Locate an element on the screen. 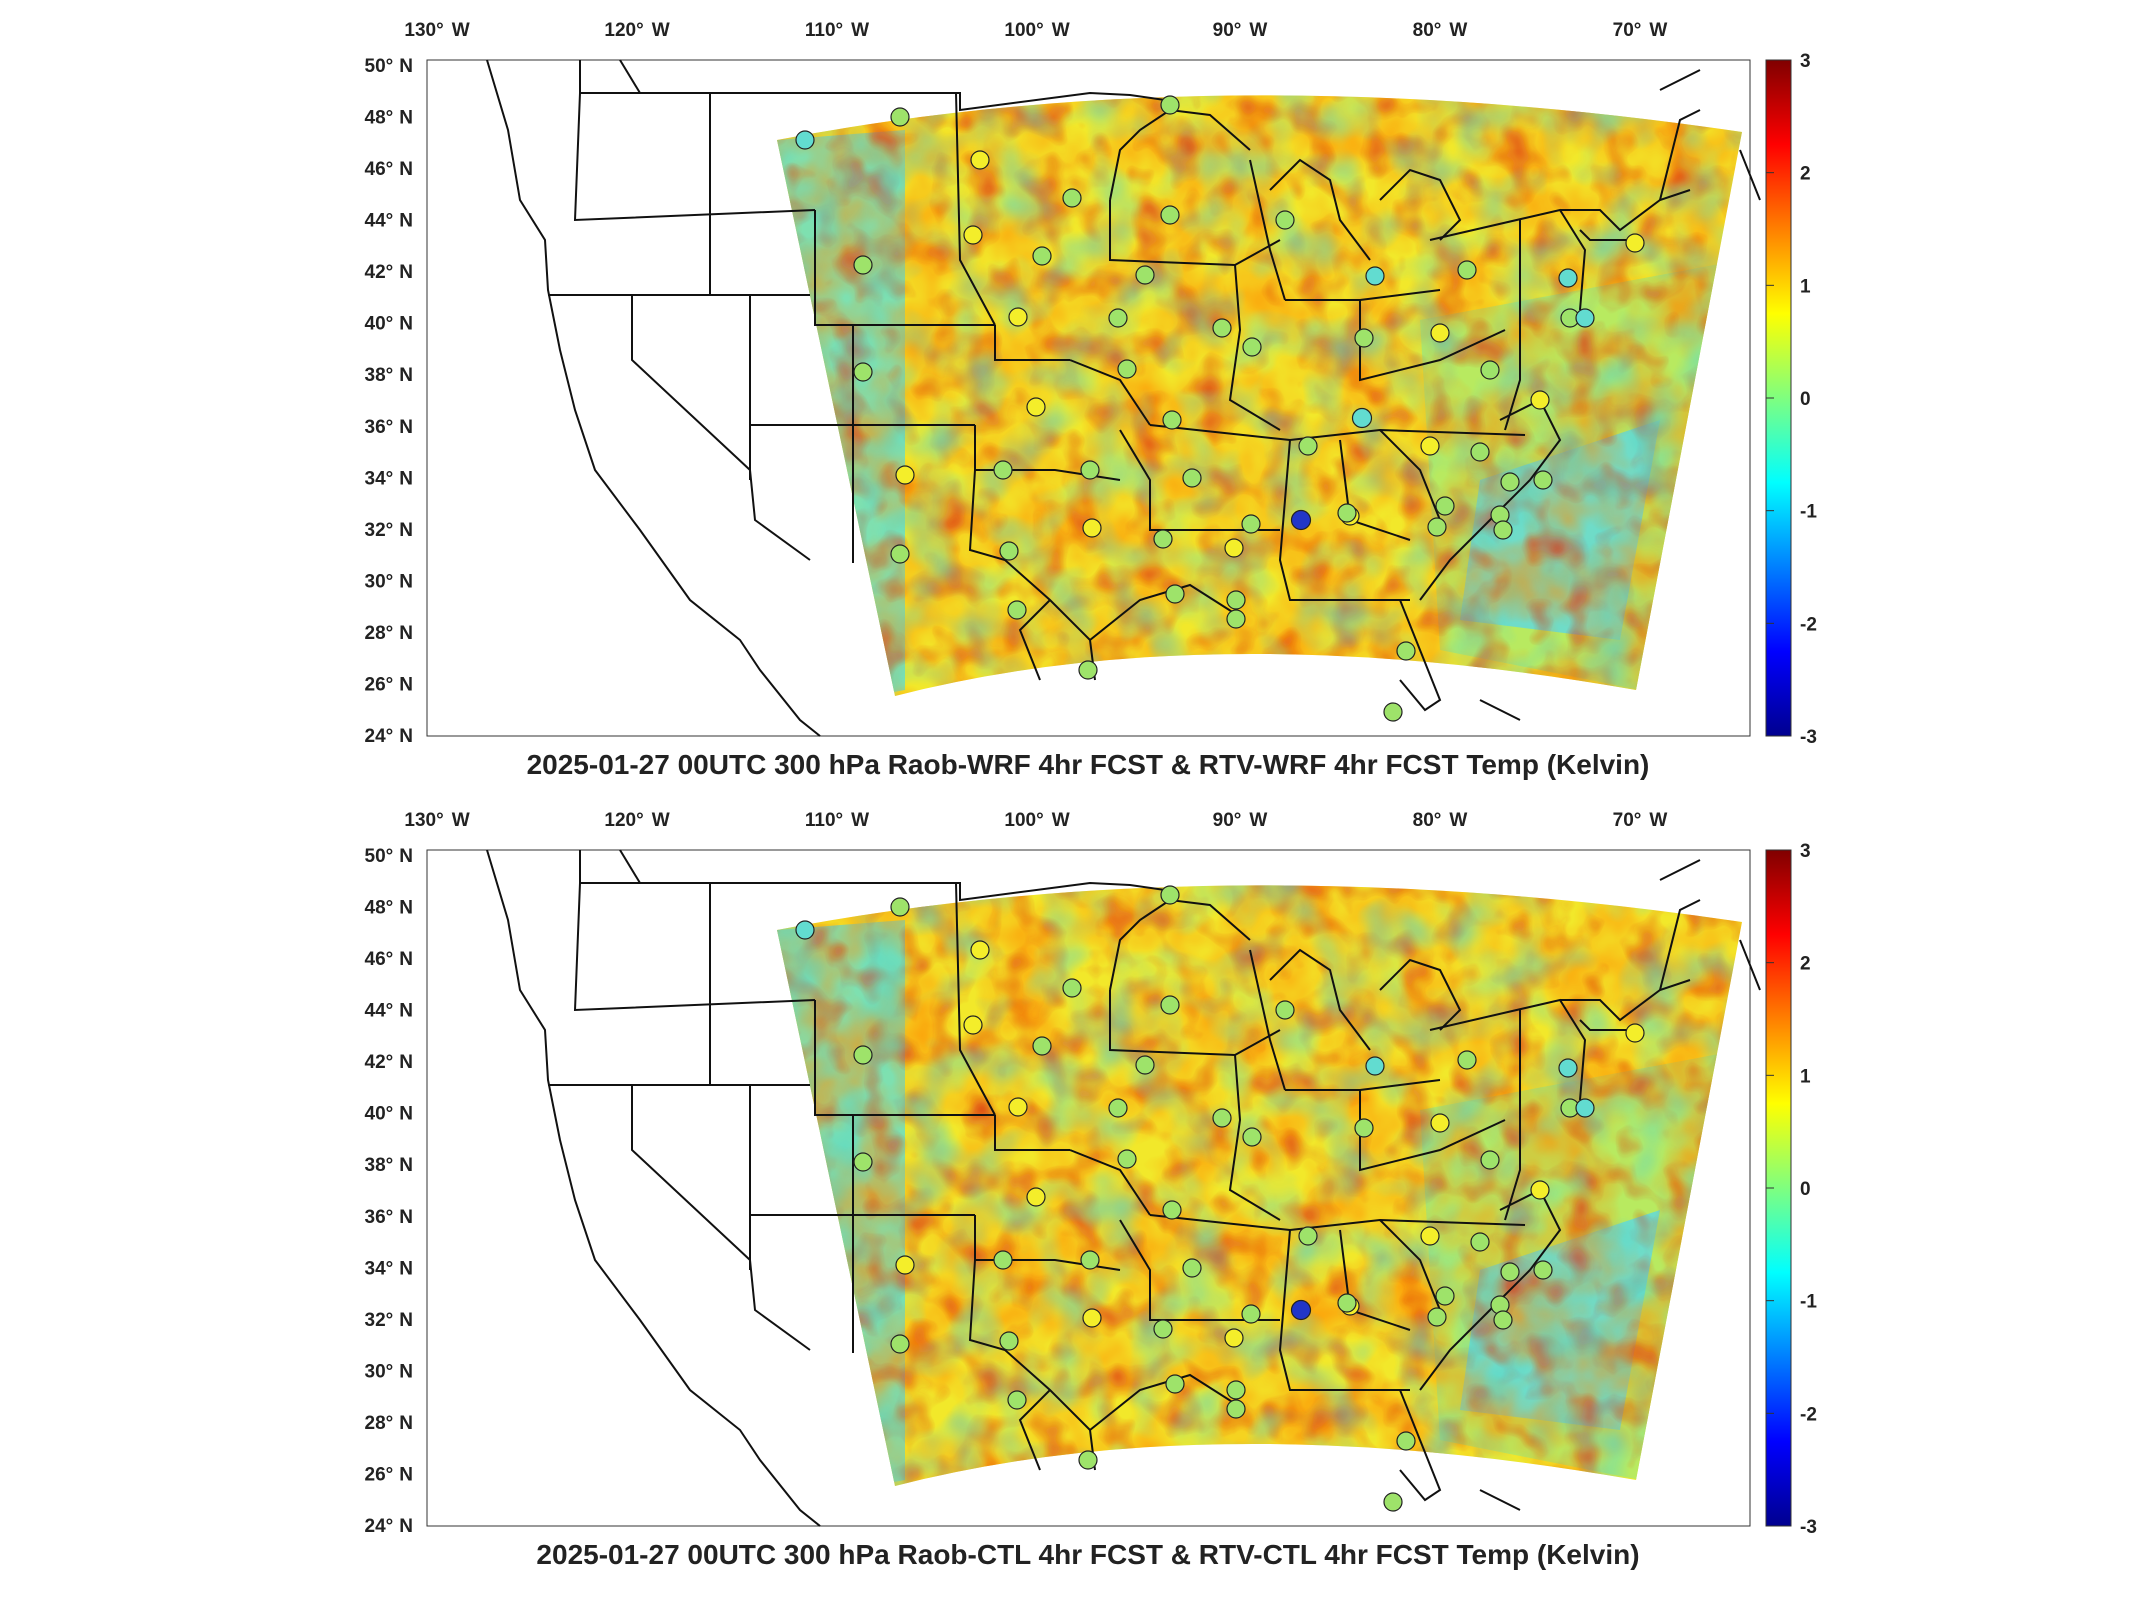  latitude-label: 44° N is located at coordinates (389, 1011).